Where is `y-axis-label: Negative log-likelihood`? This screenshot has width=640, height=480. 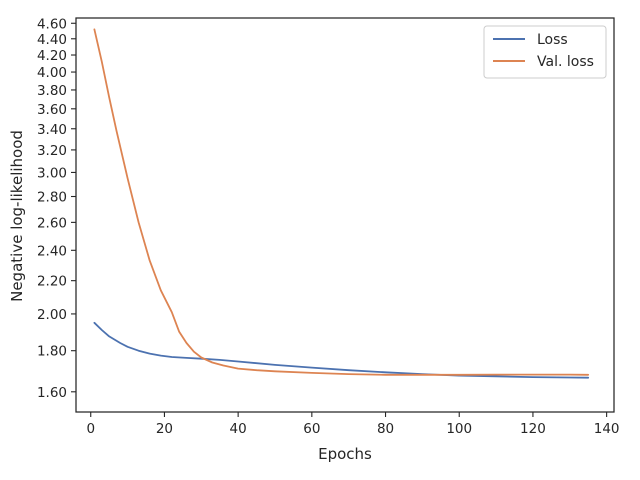 y-axis-label: Negative log-likelihood is located at coordinates (17, 216).